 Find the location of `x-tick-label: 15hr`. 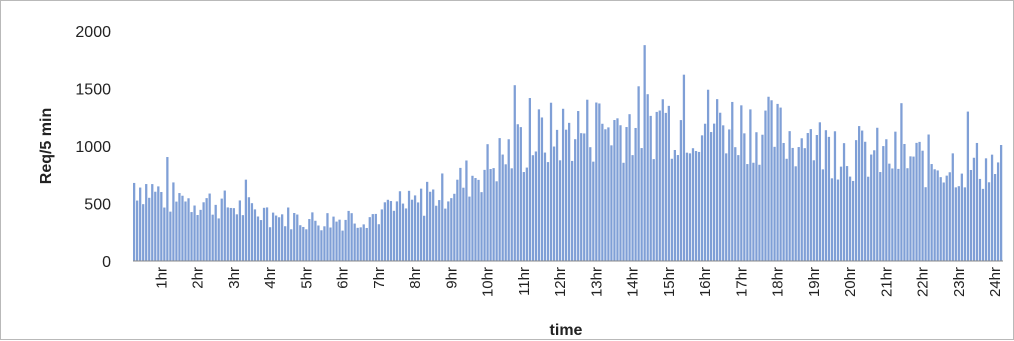

x-tick-label: 15hr is located at coordinates (669, 282).